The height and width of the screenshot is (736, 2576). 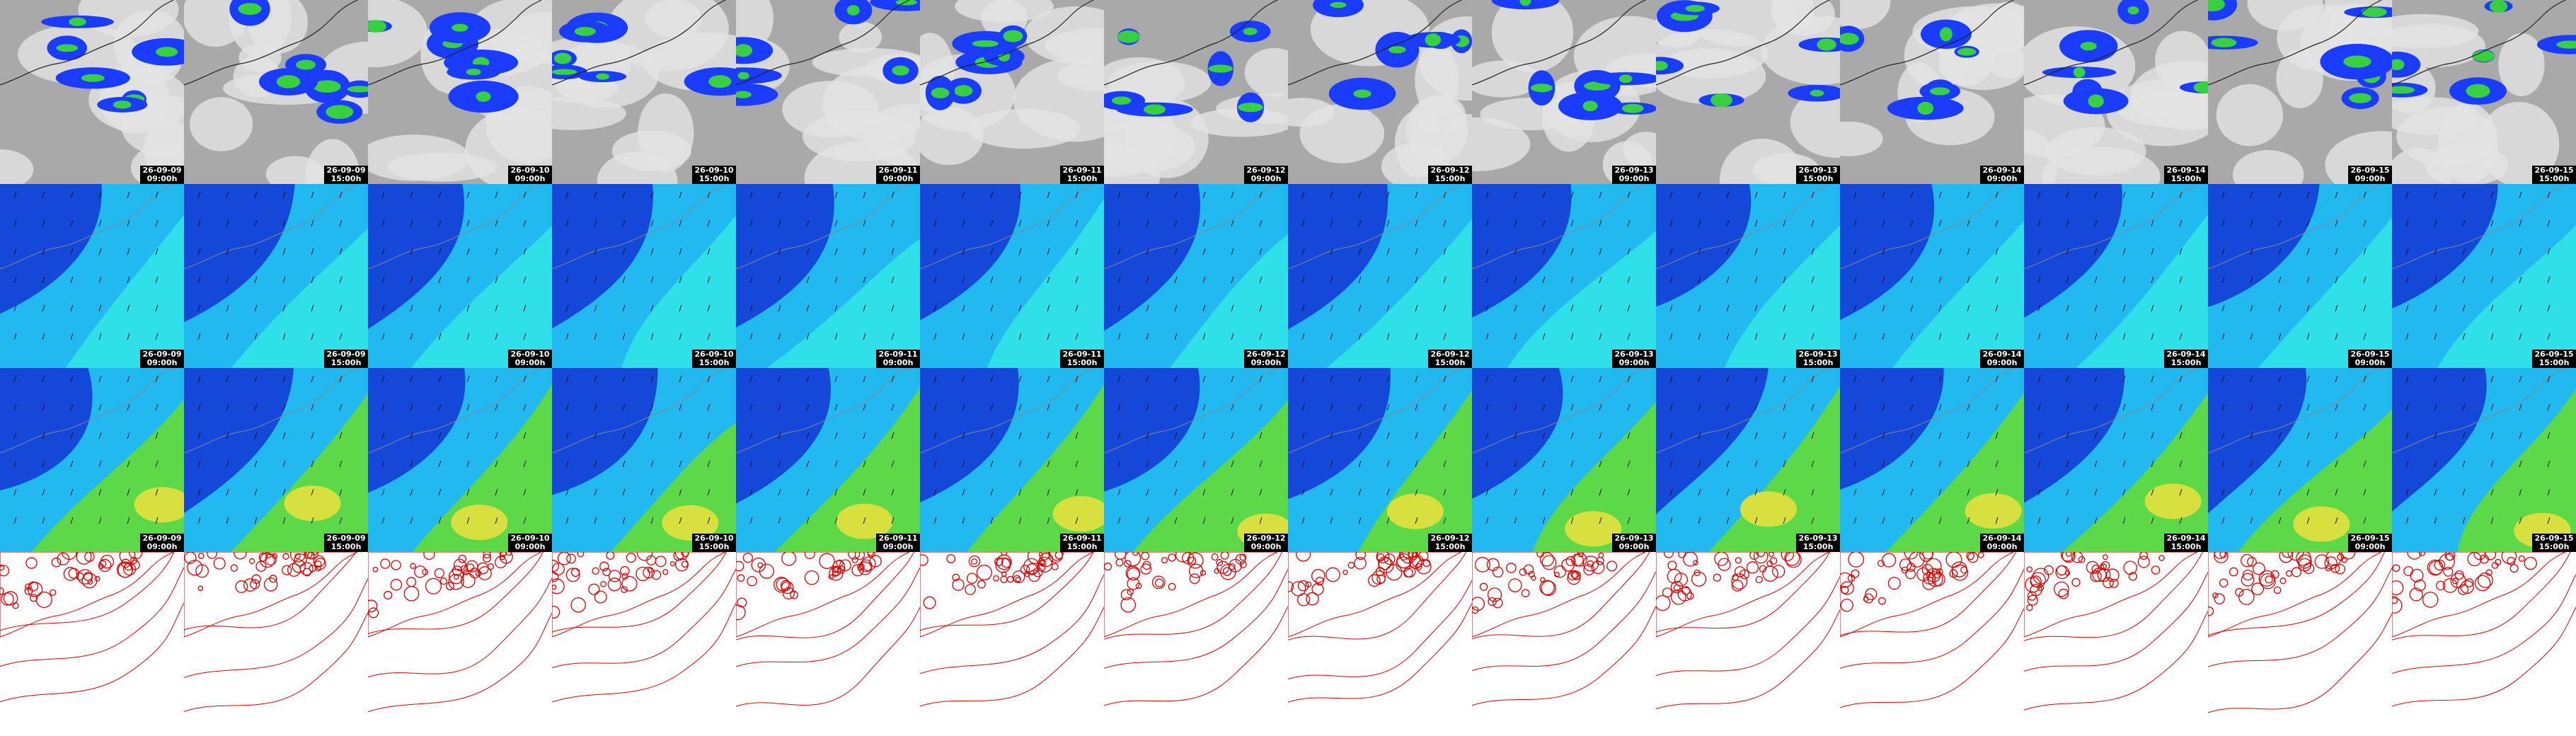 What do you see at coordinates (1380, 653) in the screenshot?
I see `isobar` at bounding box center [1380, 653].